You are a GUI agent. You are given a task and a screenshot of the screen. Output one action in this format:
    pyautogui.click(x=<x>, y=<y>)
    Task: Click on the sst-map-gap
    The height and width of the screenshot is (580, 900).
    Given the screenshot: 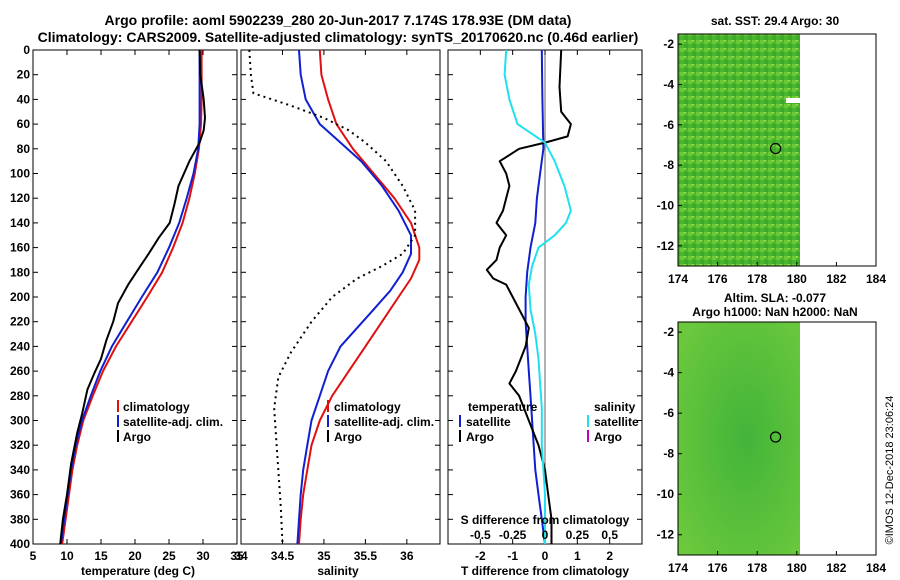 What is the action you would take?
    pyautogui.click(x=793, y=100)
    